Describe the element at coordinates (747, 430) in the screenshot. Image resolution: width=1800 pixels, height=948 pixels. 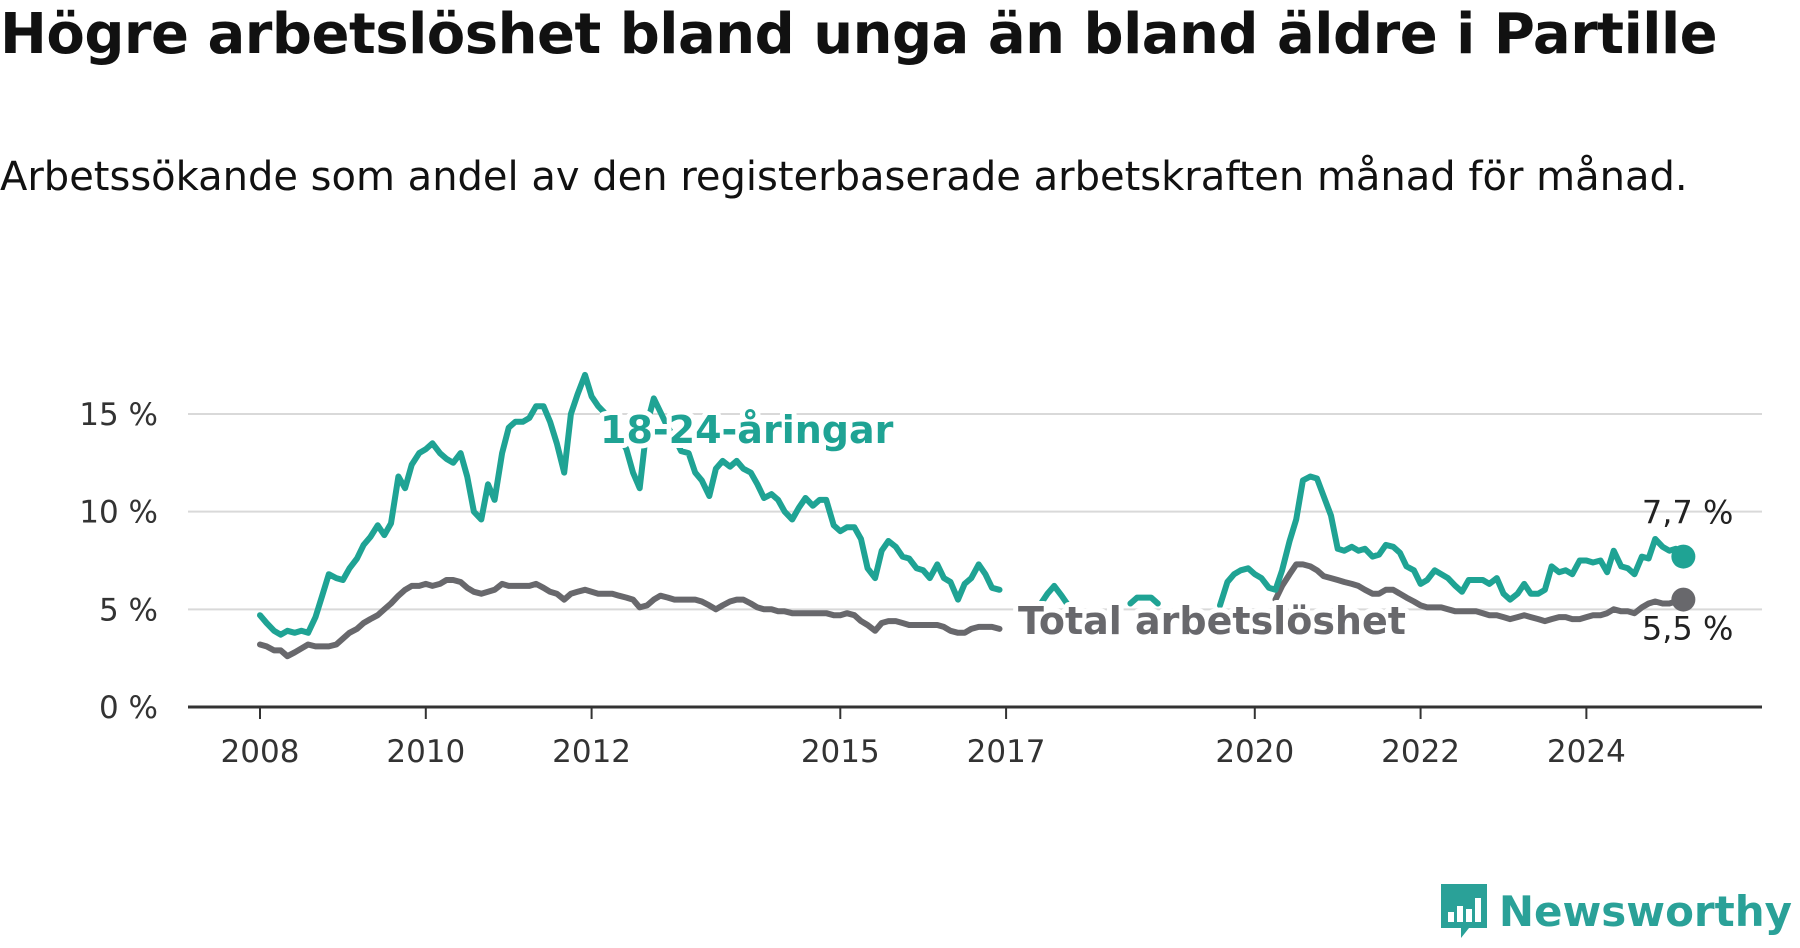
I see `series-name-label: 18-24-åringar` at that location.